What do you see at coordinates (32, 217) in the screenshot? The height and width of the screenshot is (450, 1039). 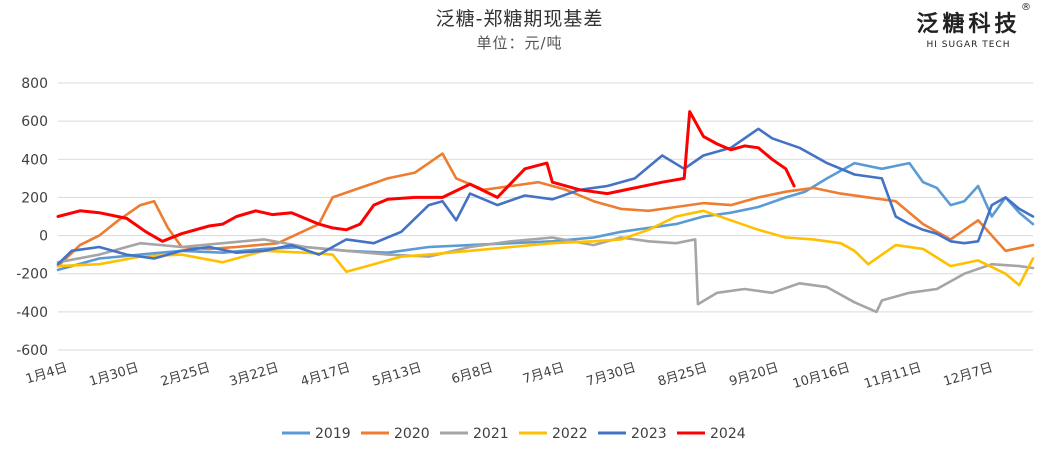 I see `y-axis-ticks: 800 600 400 200 0 -200 -400 -600` at bounding box center [32, 217].